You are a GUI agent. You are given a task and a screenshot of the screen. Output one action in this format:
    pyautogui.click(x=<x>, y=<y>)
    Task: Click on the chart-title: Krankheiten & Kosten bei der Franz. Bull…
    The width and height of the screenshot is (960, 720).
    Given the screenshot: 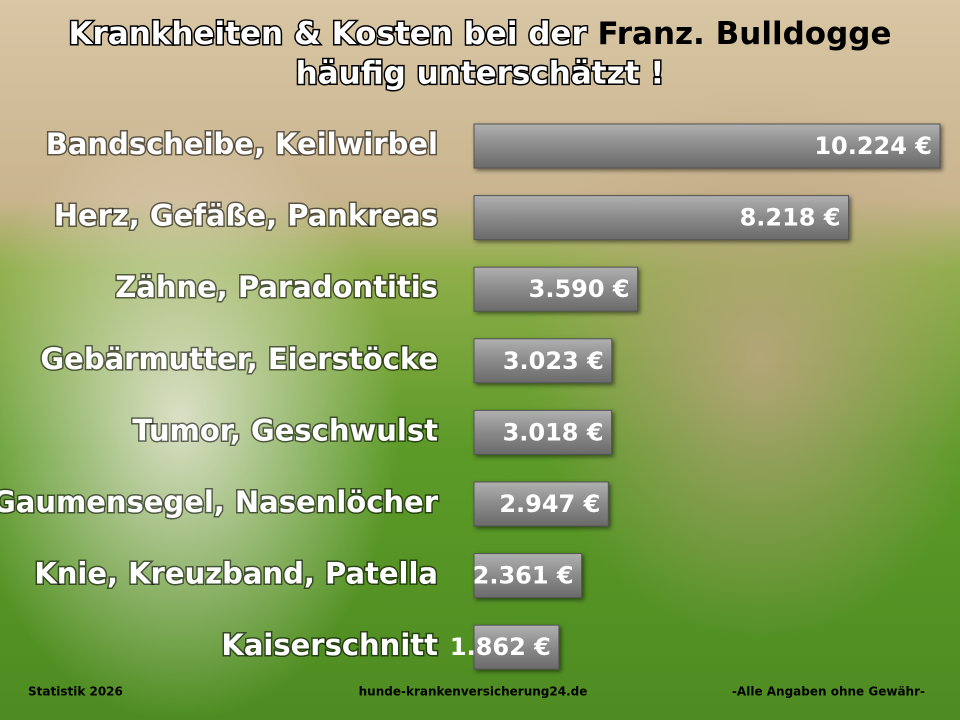 What is the action you would take?
    pyautogui.click(x=480, y=34)
    